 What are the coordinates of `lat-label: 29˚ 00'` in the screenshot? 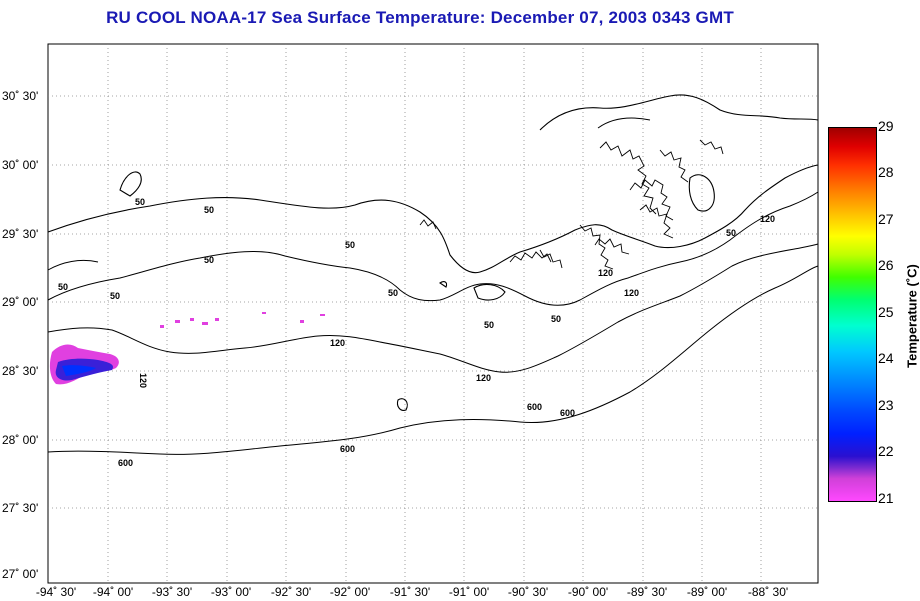 It's located at (20, 302).